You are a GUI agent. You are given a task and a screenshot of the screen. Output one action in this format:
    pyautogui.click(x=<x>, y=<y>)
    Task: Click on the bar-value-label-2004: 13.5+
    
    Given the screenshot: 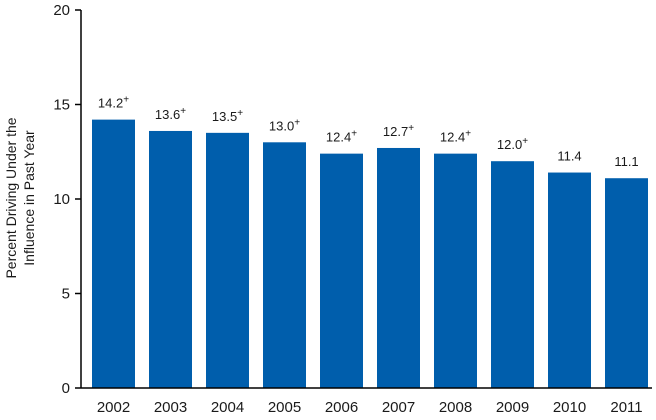 What is the action you would take?
    pyautogui.click(x=227, y=116)
    